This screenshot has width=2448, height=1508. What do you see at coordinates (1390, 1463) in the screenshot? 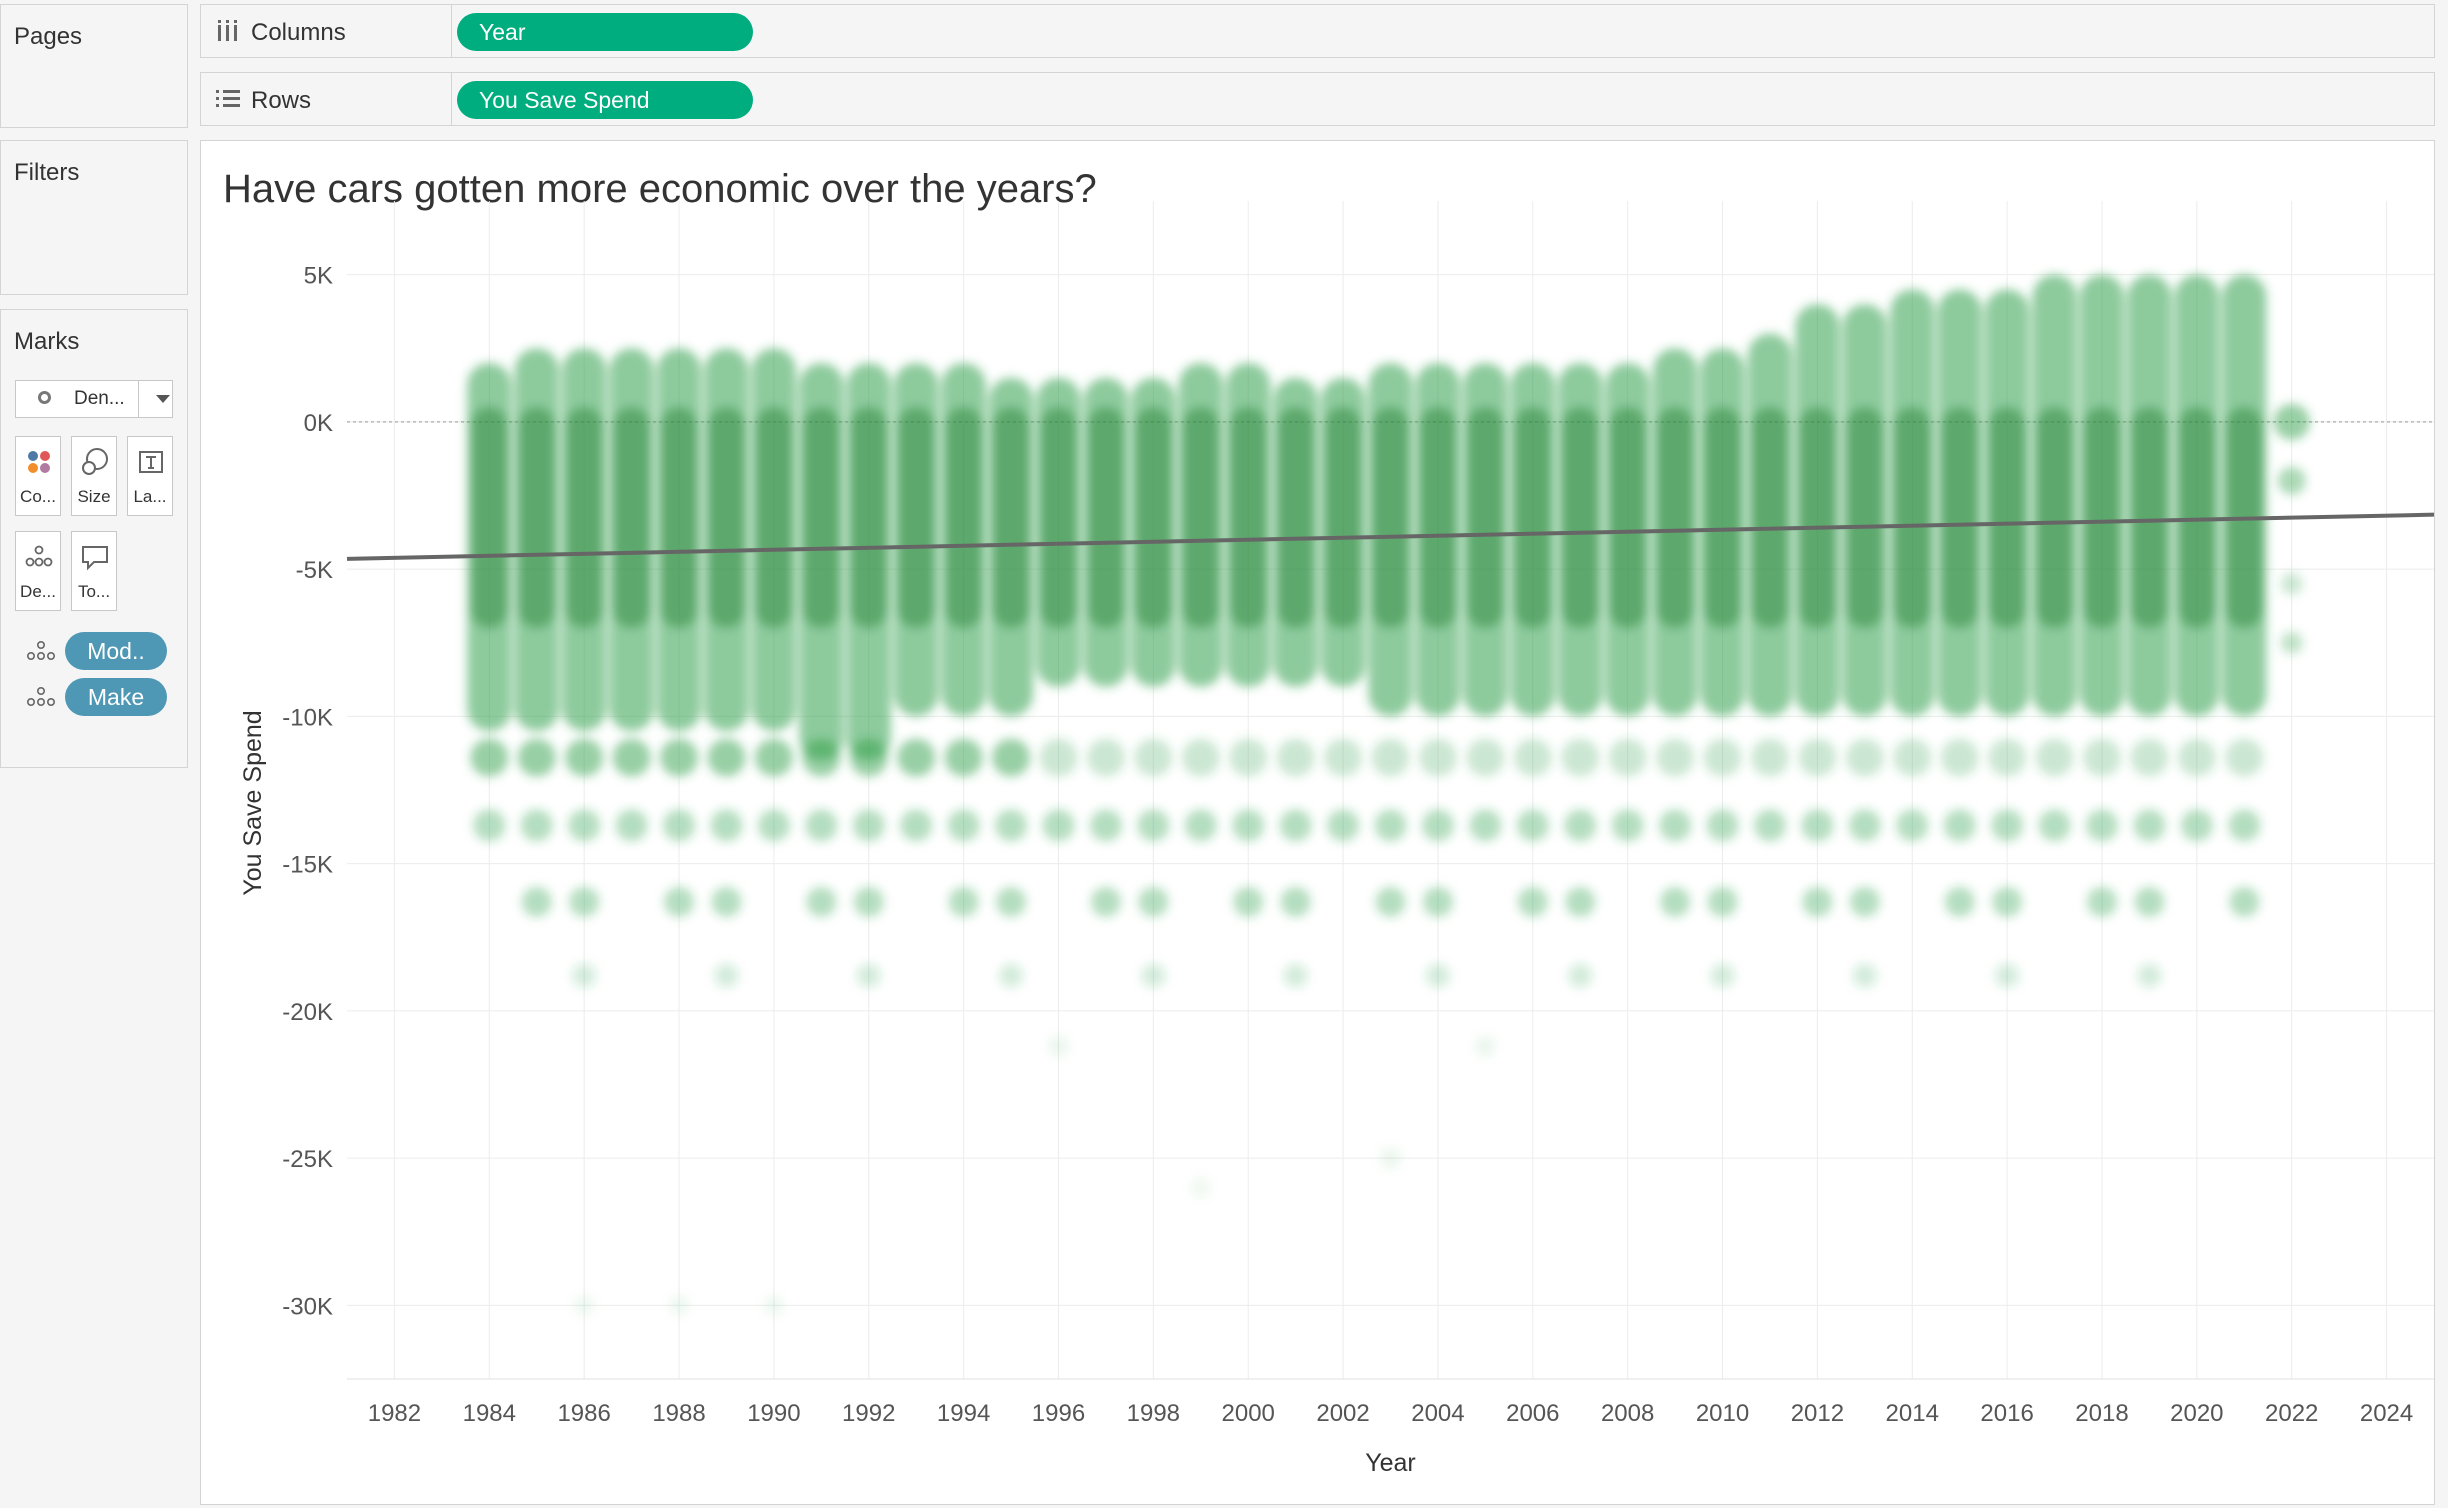
I see `x-axis-title: Year` at bounding box center [1390, 1463].